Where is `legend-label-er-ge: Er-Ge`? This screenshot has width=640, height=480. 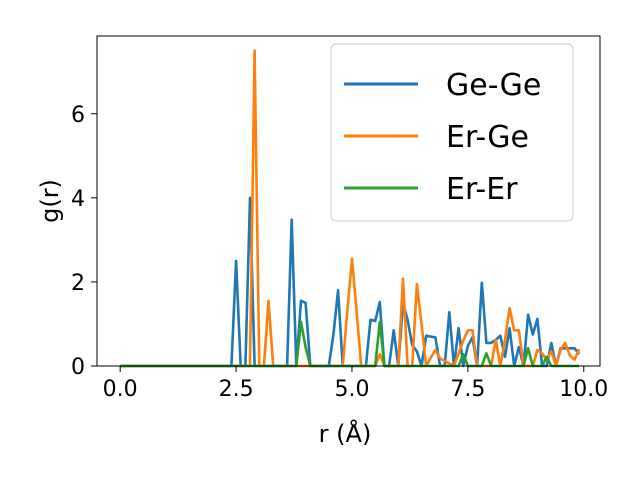
legend-label-er-ge: Er-Ge is located at coordinates (487, 137).